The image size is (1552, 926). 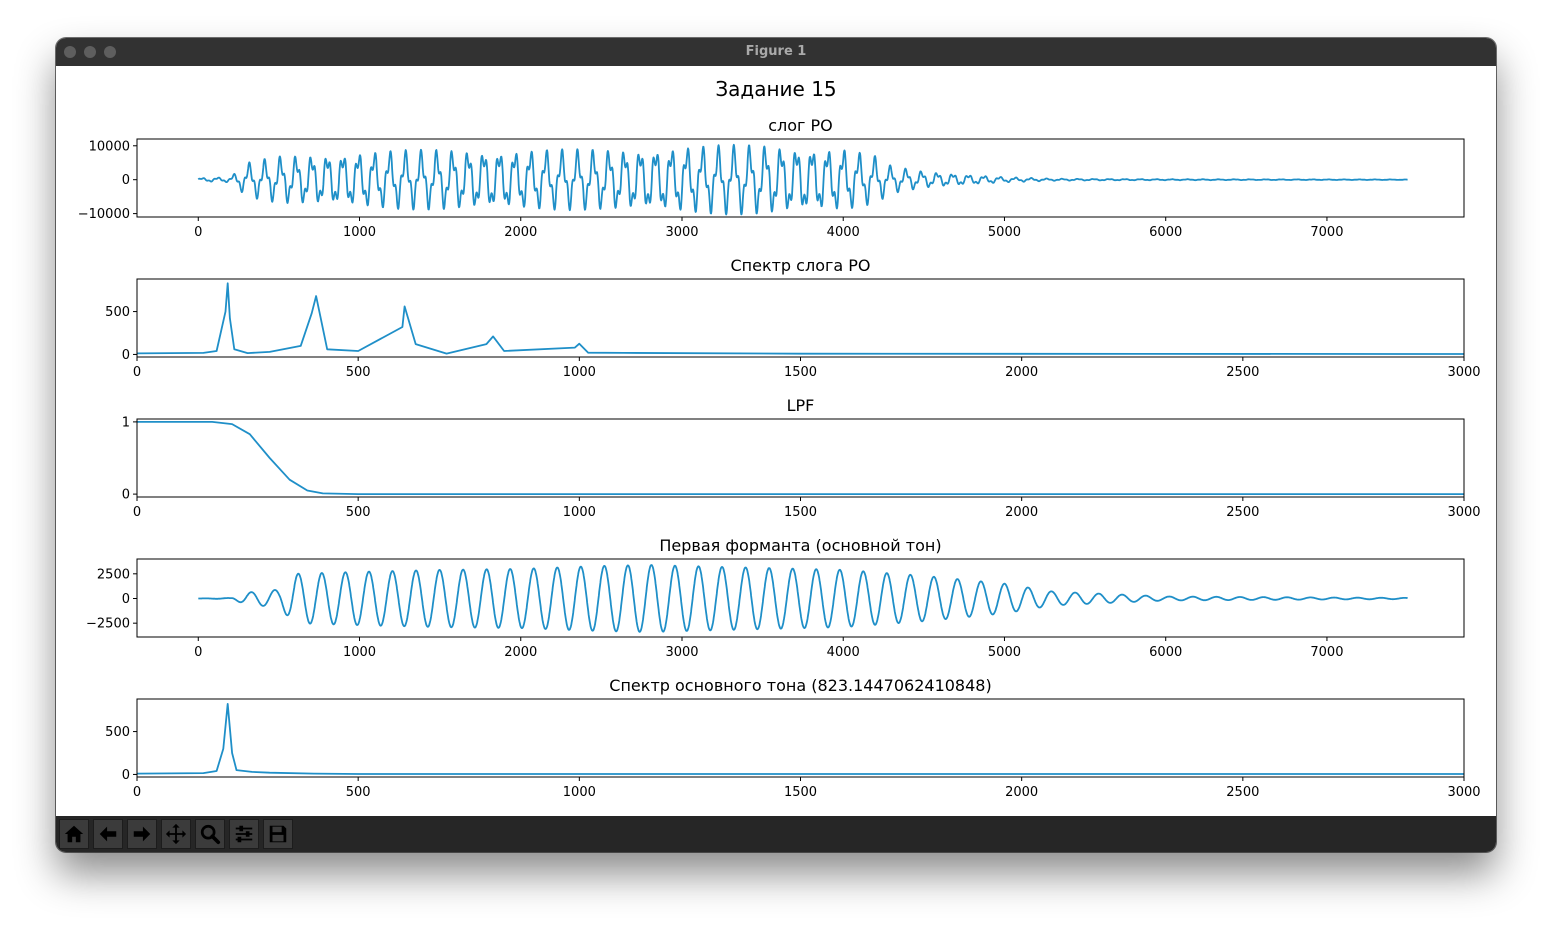 I want to click on move-icon, so click(x=176, y=834).